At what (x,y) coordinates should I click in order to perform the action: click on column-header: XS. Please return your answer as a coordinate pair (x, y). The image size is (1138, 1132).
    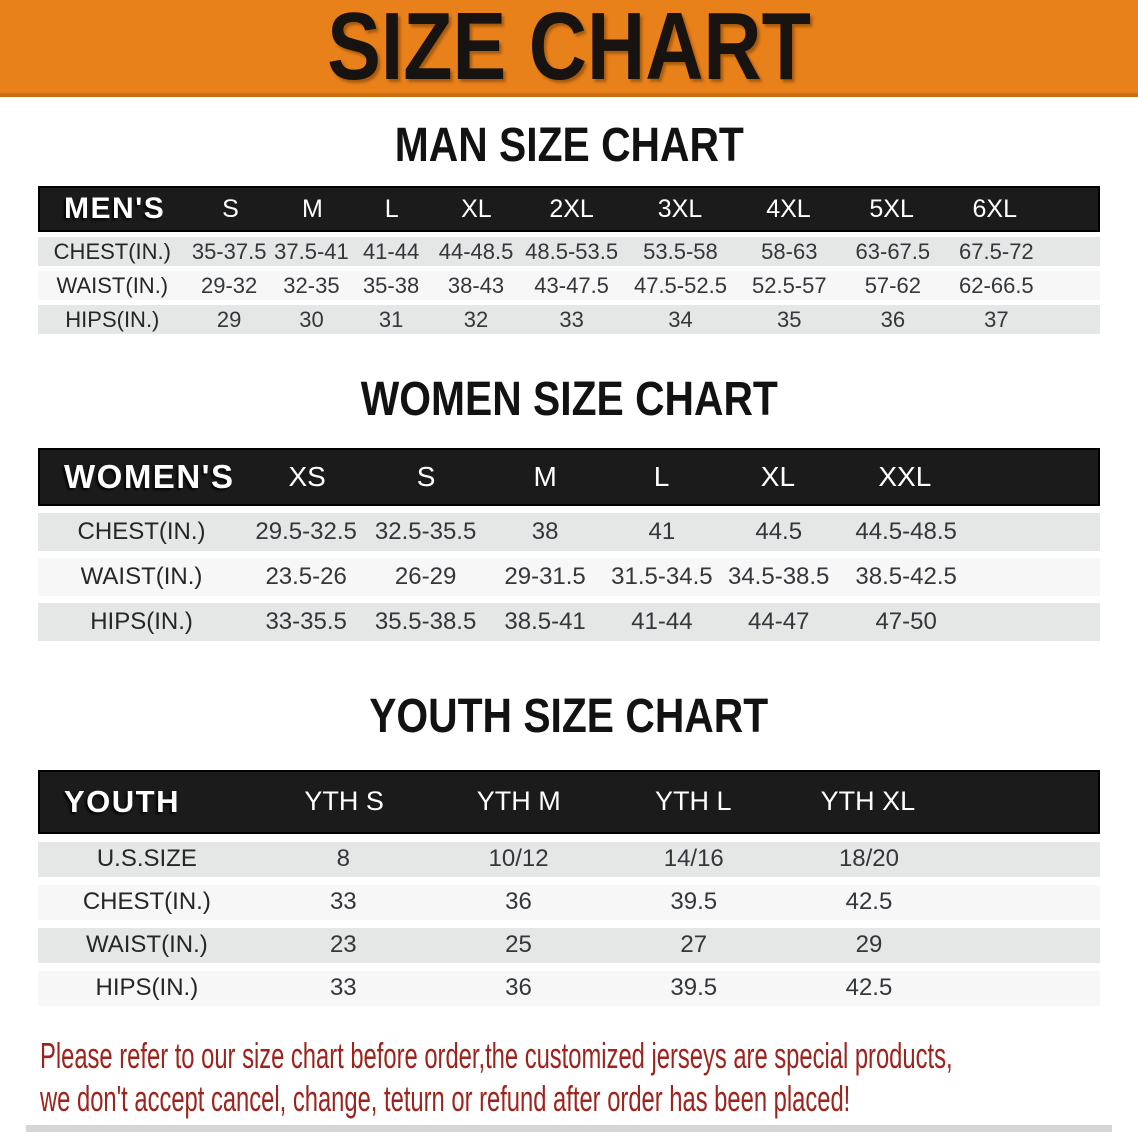
    Looking at the image, I should click on (307, 477).